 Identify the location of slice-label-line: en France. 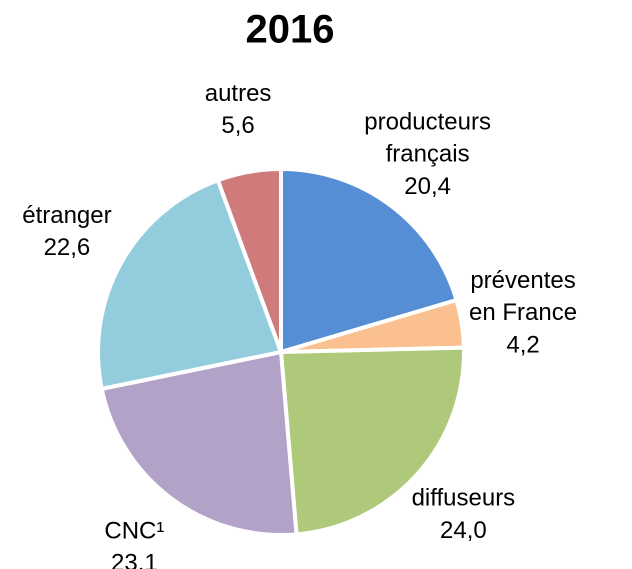
(523, 312).